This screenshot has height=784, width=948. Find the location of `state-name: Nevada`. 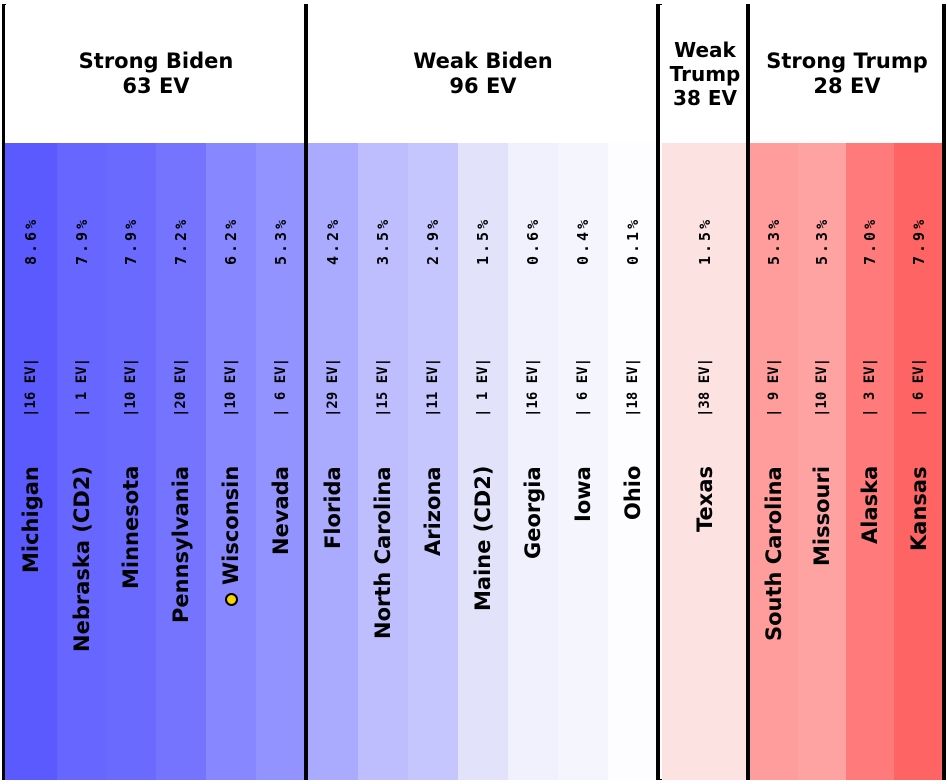

state-name: Nevada is located at coordinates (281, 510).